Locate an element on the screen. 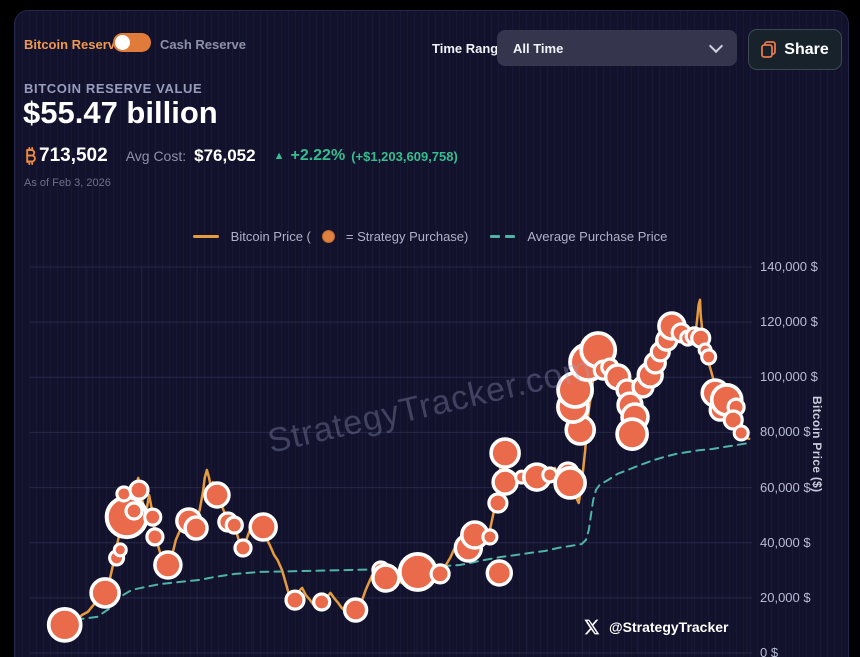 This screenshot has height=657, width=860. social-handle: @StrategyTracker is located at coordinates (656, 627).